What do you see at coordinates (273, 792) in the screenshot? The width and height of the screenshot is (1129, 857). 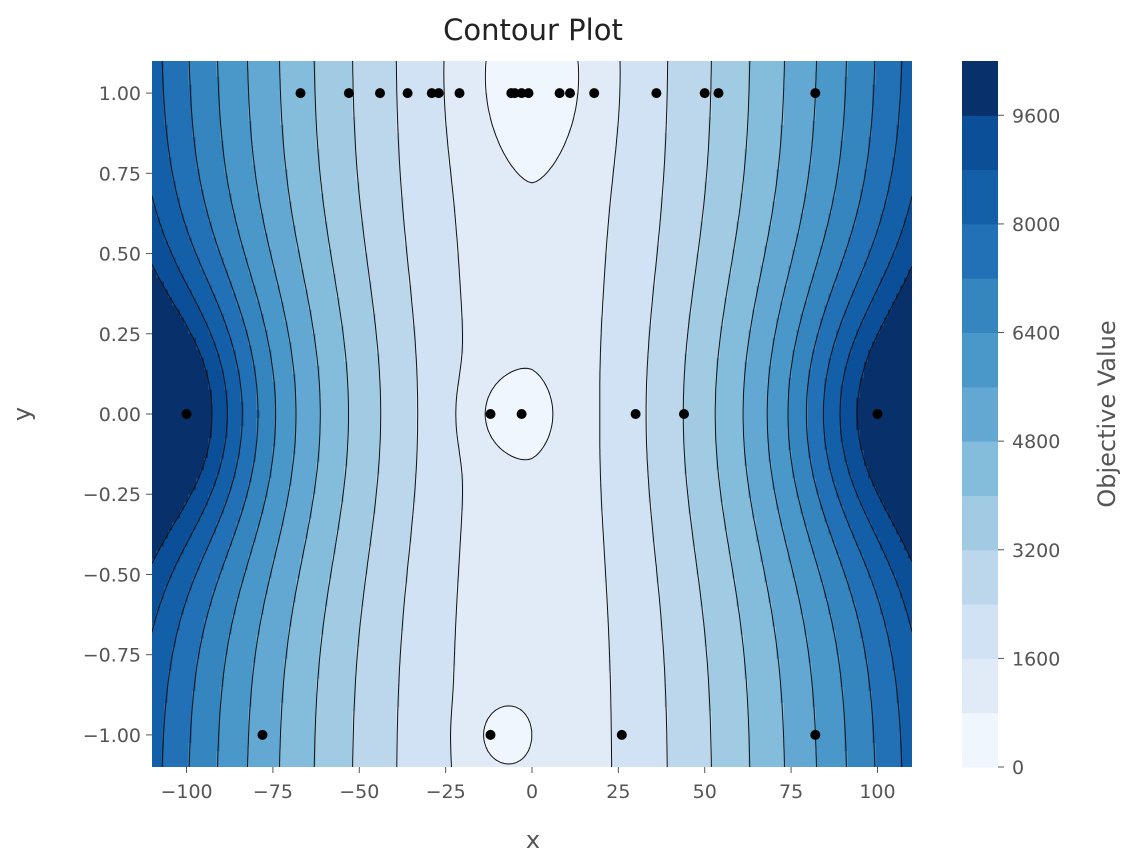 I see `x-tick-label: −75` at bounding box center [273, 792].